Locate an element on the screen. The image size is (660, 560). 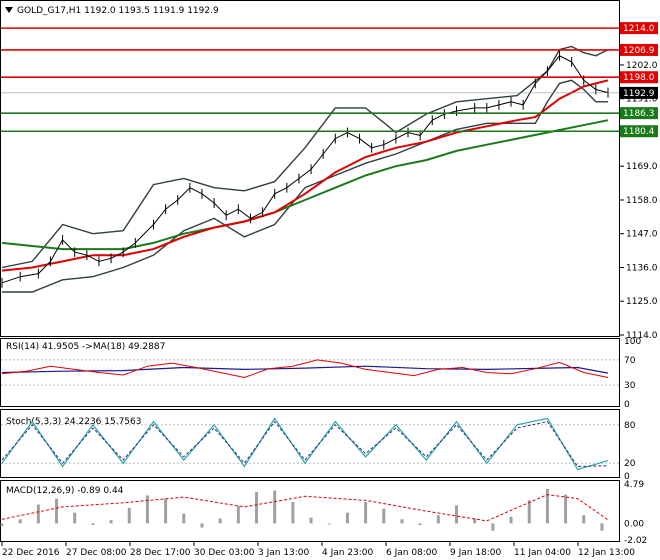
x-tick-label-5: 4 Jan 23:00 is located at coordinates (348, 553).